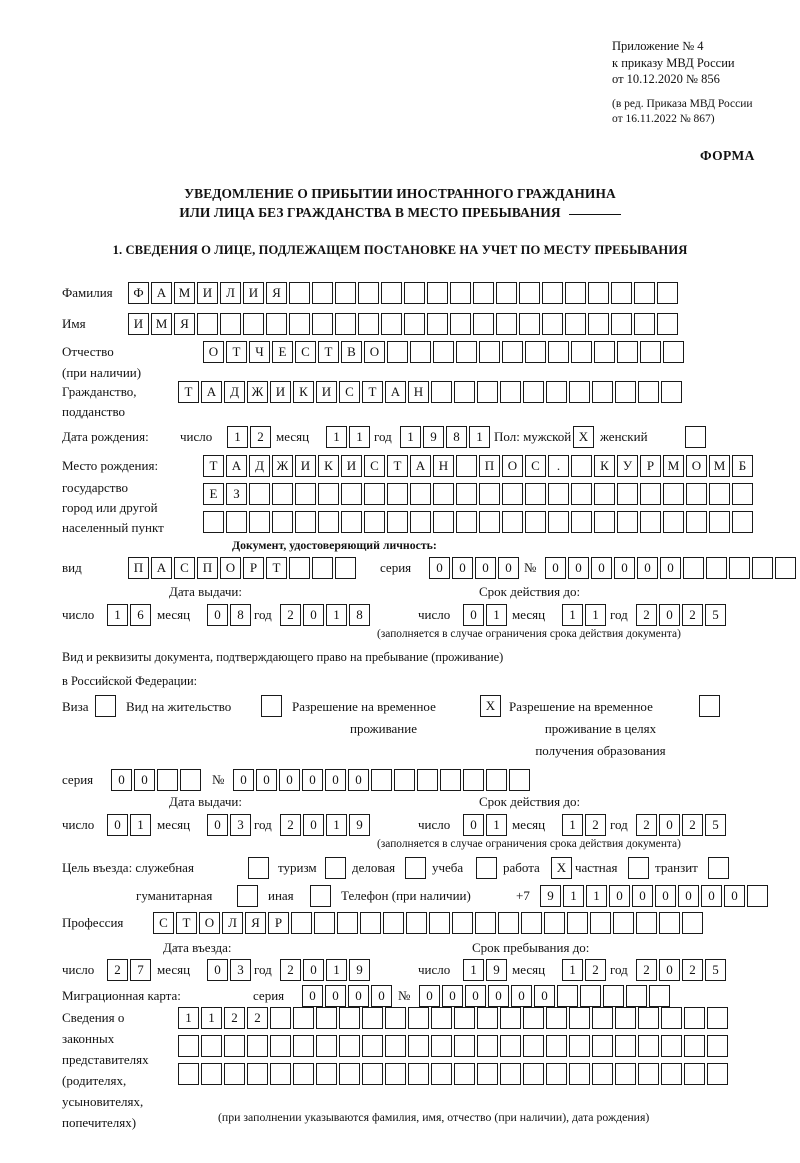 The width and height of the screenshot is (800, 1163). I want to click on char-cell: 5, so click(715, 825).